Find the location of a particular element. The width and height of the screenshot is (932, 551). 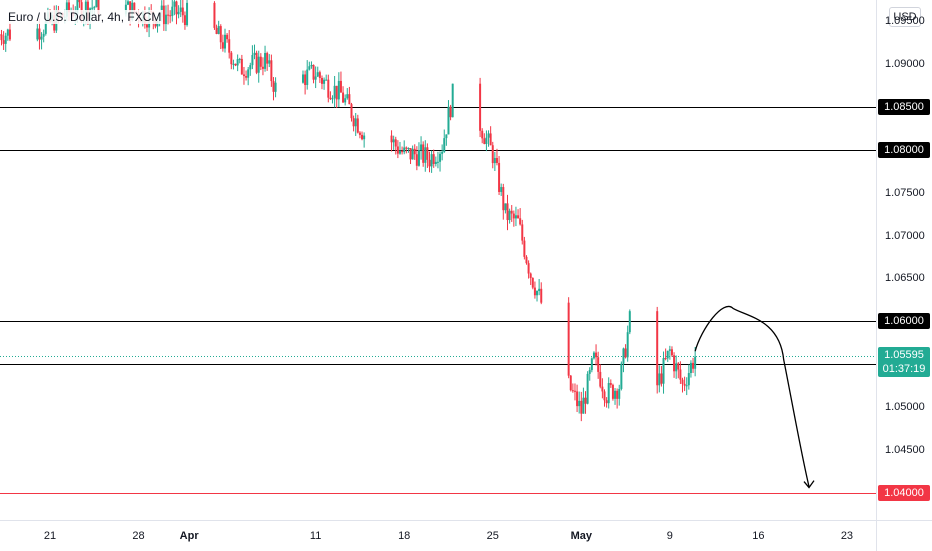

last-price-tag: 1.05595 01:37:19 is located at coordinates (904, 362).